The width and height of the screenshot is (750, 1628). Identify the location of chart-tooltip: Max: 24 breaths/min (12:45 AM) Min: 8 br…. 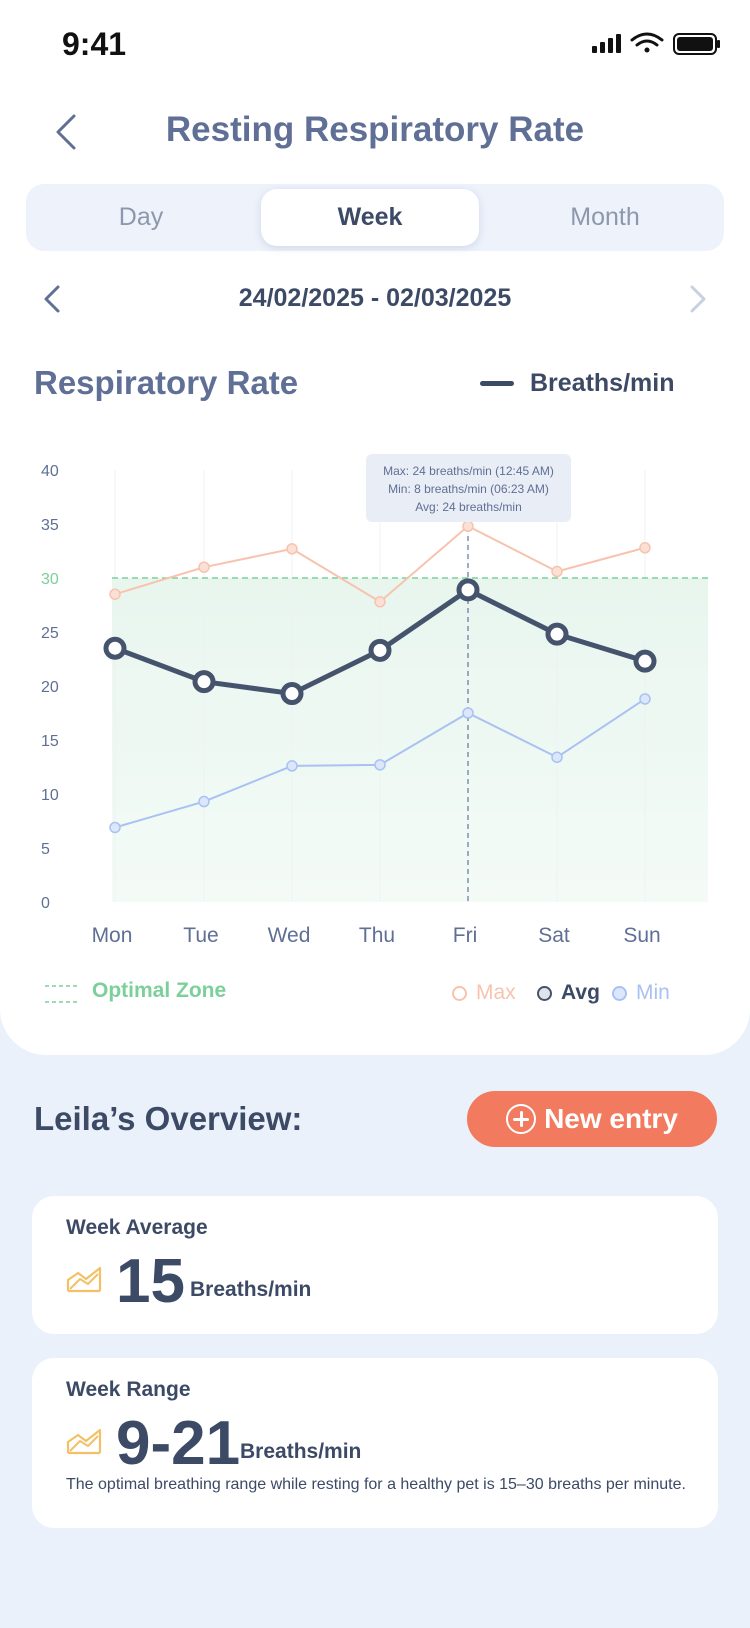
(468, 488).